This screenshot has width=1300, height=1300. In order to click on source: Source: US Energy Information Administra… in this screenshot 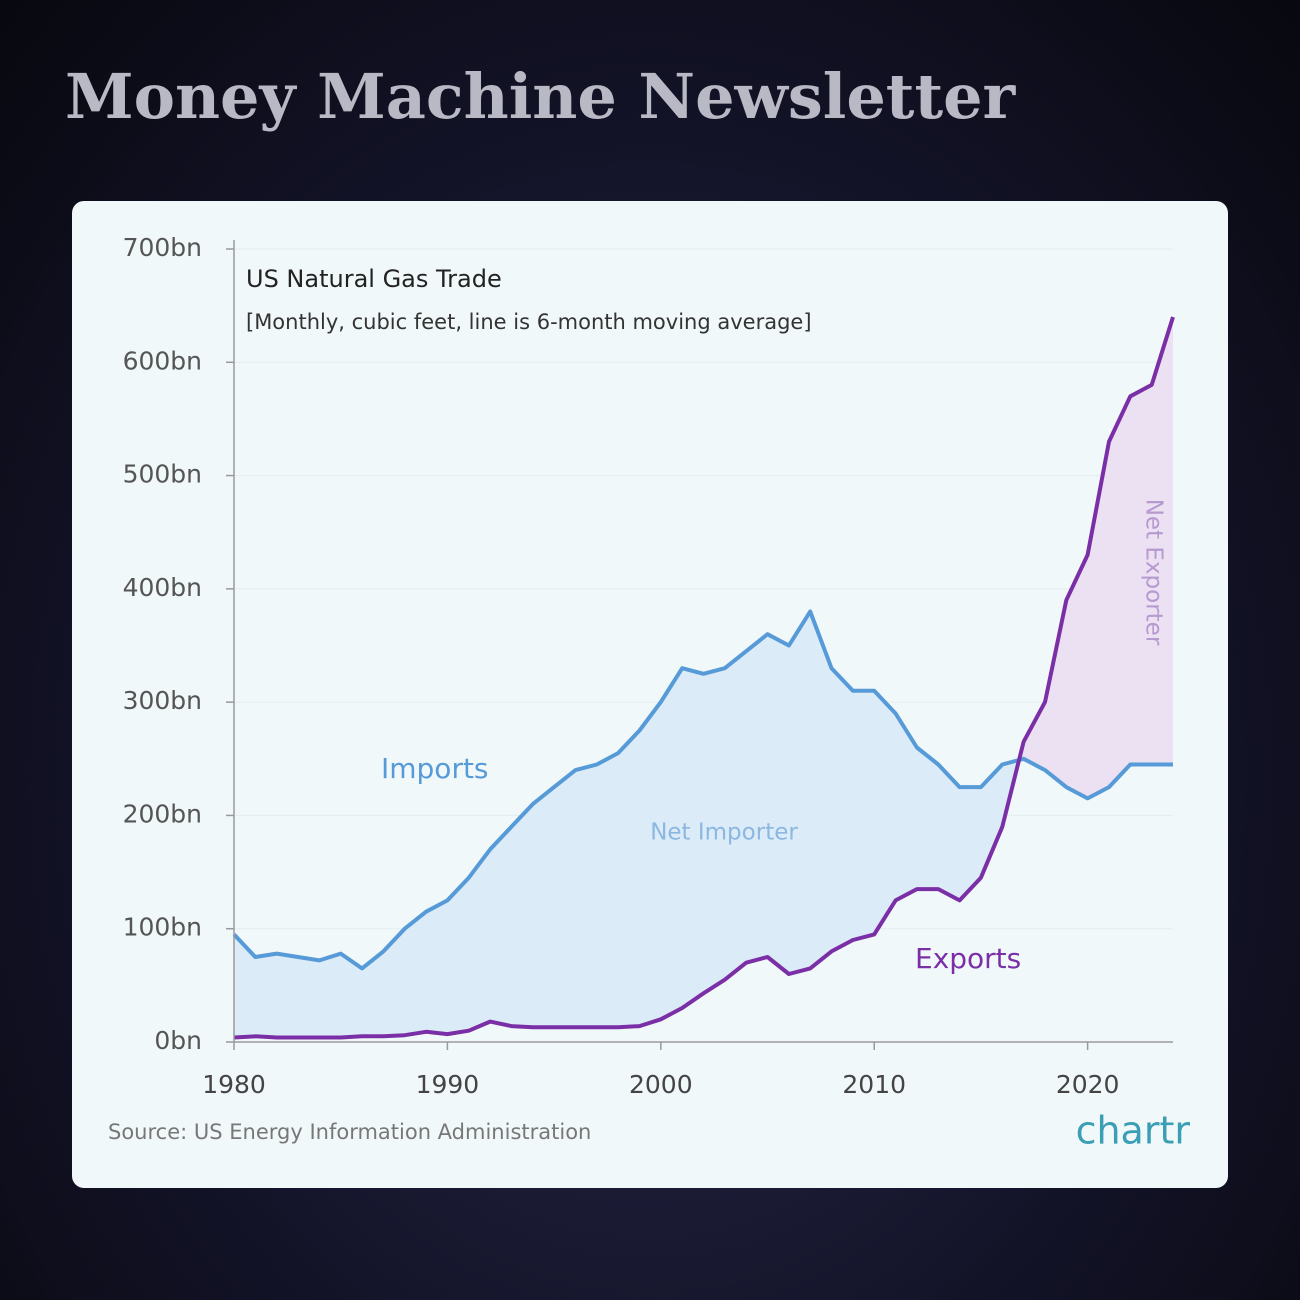, I will do `click(349, 1132)`.